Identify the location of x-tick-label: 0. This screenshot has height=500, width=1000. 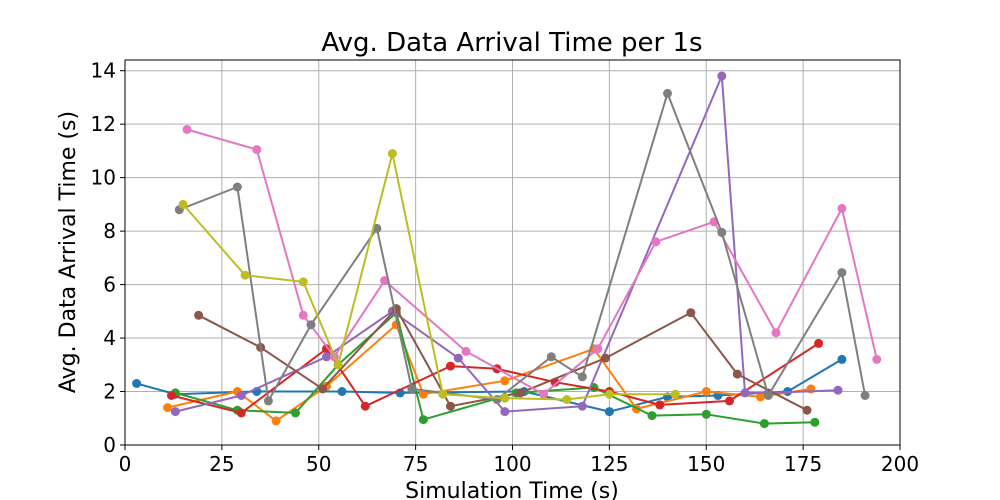
(125, 464).